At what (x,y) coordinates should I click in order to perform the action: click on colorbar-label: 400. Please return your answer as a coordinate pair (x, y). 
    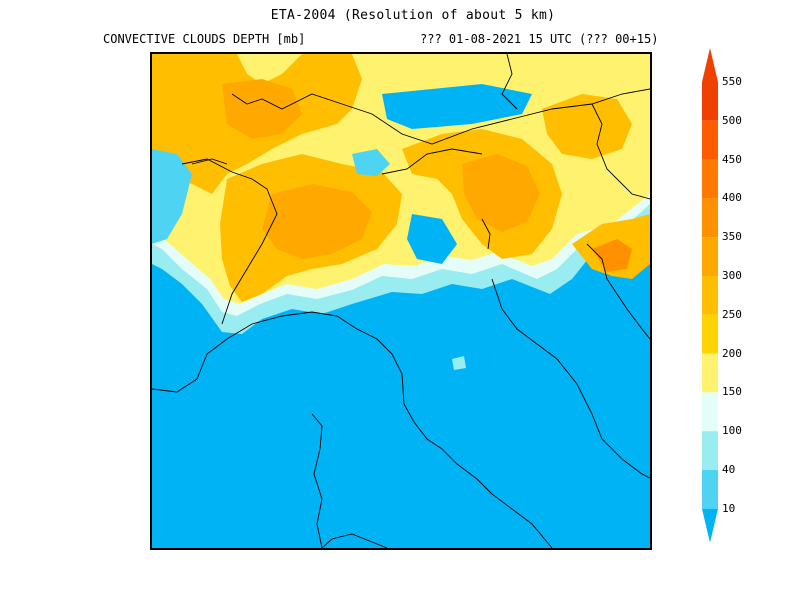
    Looking at the image, I should click on (732, 198).